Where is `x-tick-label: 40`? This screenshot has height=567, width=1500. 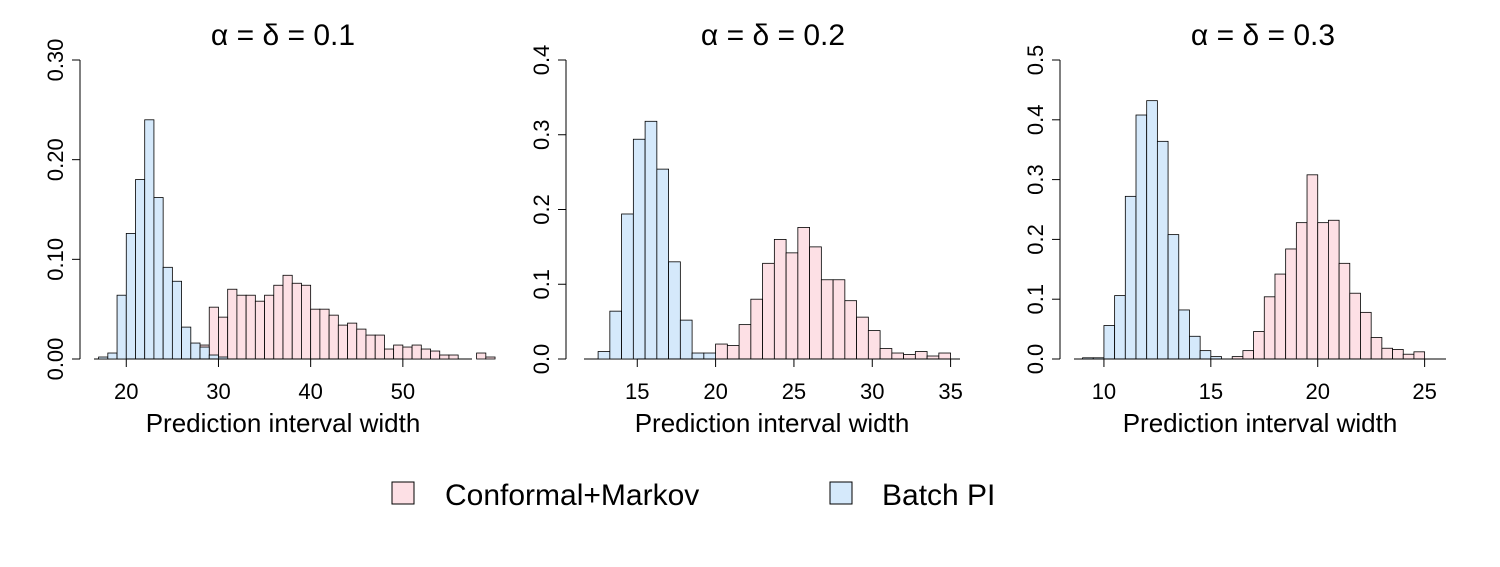 x-tick-label: 40 is located at coordinates (310, 391).